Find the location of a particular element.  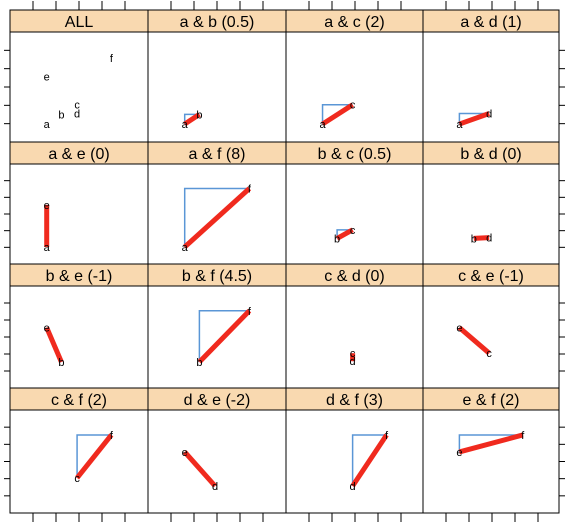

panel: a & f (8) a f is located at coordinates (217, 203).